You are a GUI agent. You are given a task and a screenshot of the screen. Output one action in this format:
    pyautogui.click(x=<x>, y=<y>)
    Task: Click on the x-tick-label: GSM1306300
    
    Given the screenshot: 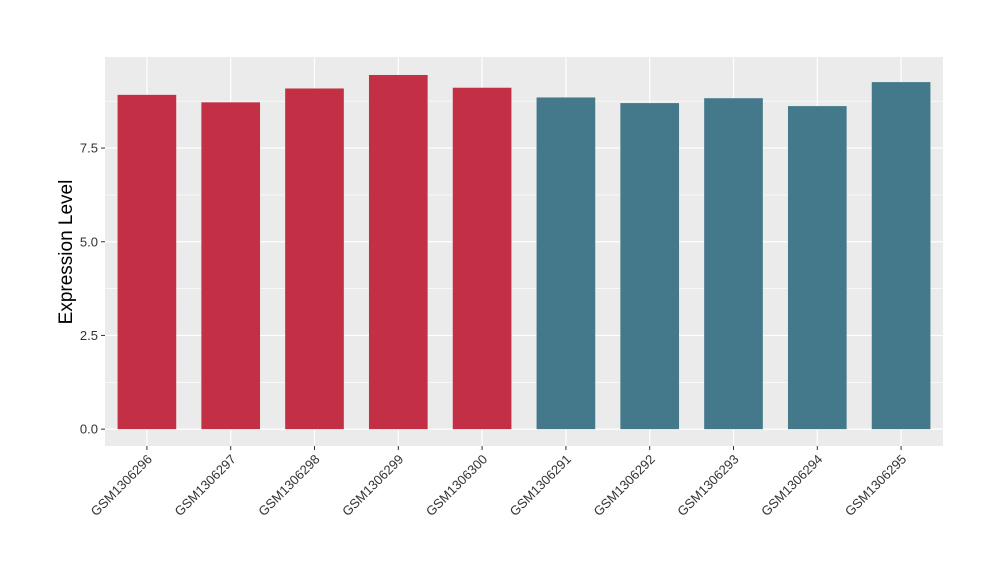 What is the action you would take?
    pyautogui.click(x=456, y=485)
    